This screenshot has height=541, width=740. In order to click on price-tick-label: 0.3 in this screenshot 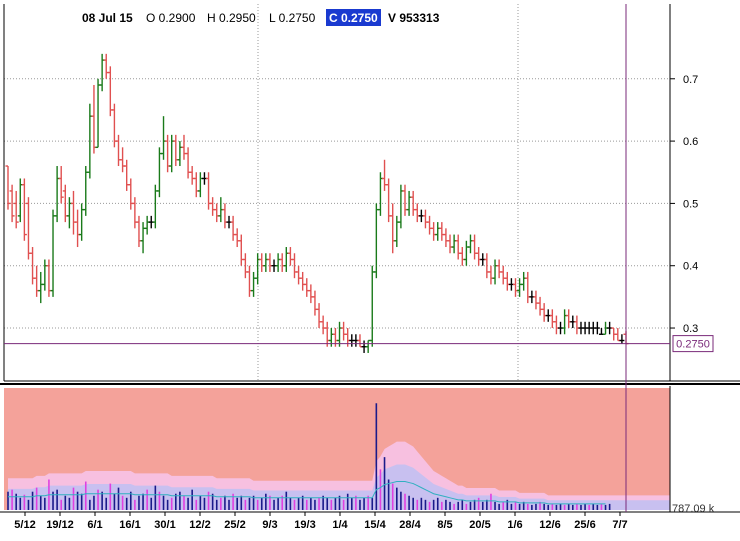, I will do `click(690, 329)`.